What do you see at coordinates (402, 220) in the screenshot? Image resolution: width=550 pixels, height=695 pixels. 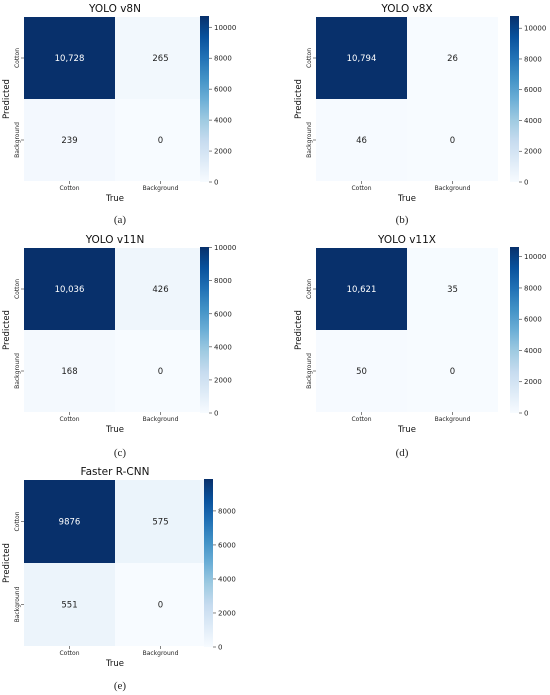 I see `figure-caption: (b)` at bounding box center [402, 220].